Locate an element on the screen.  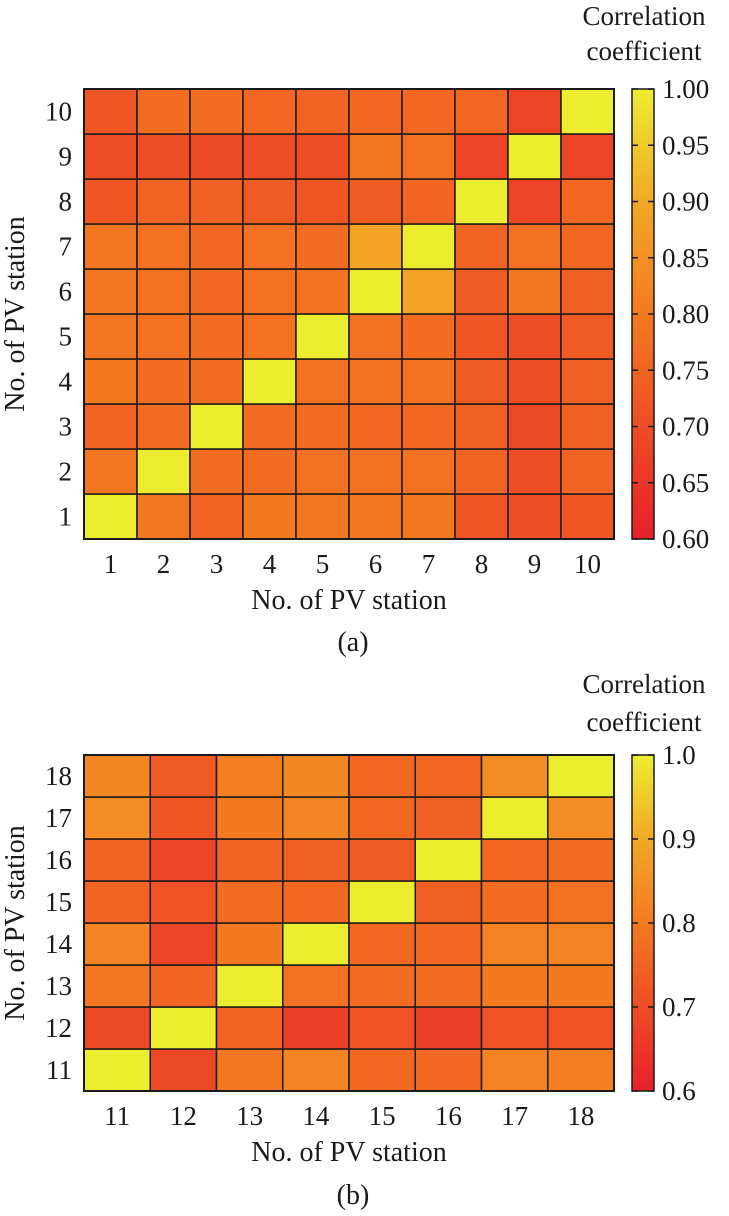
x-tick-label: 9 is located at coordinates (535, 564).